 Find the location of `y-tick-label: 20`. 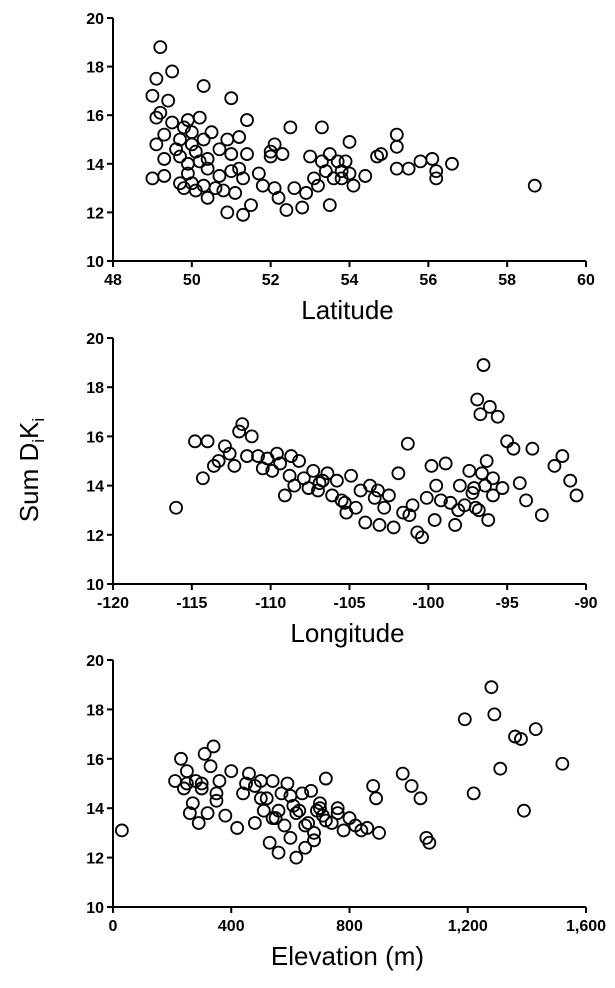

y-tick-label: 20 is located at coordinates (95, 19).